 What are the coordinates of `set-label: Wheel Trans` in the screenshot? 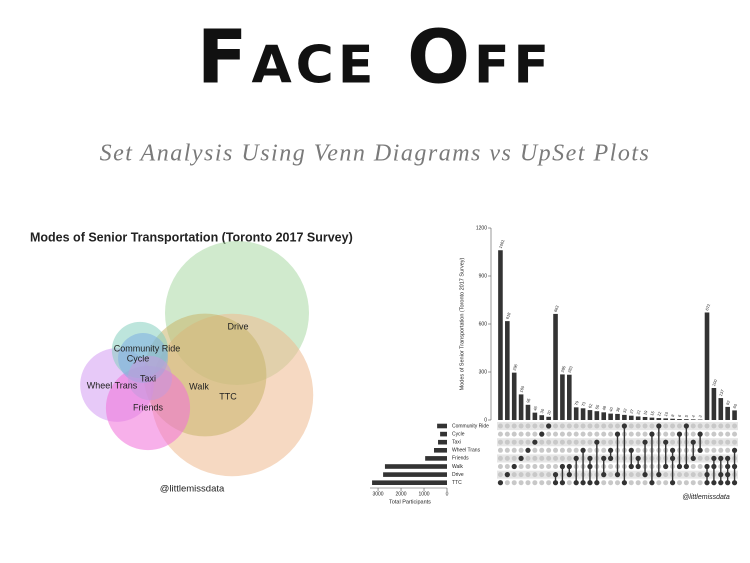 It's located at (466, 451).